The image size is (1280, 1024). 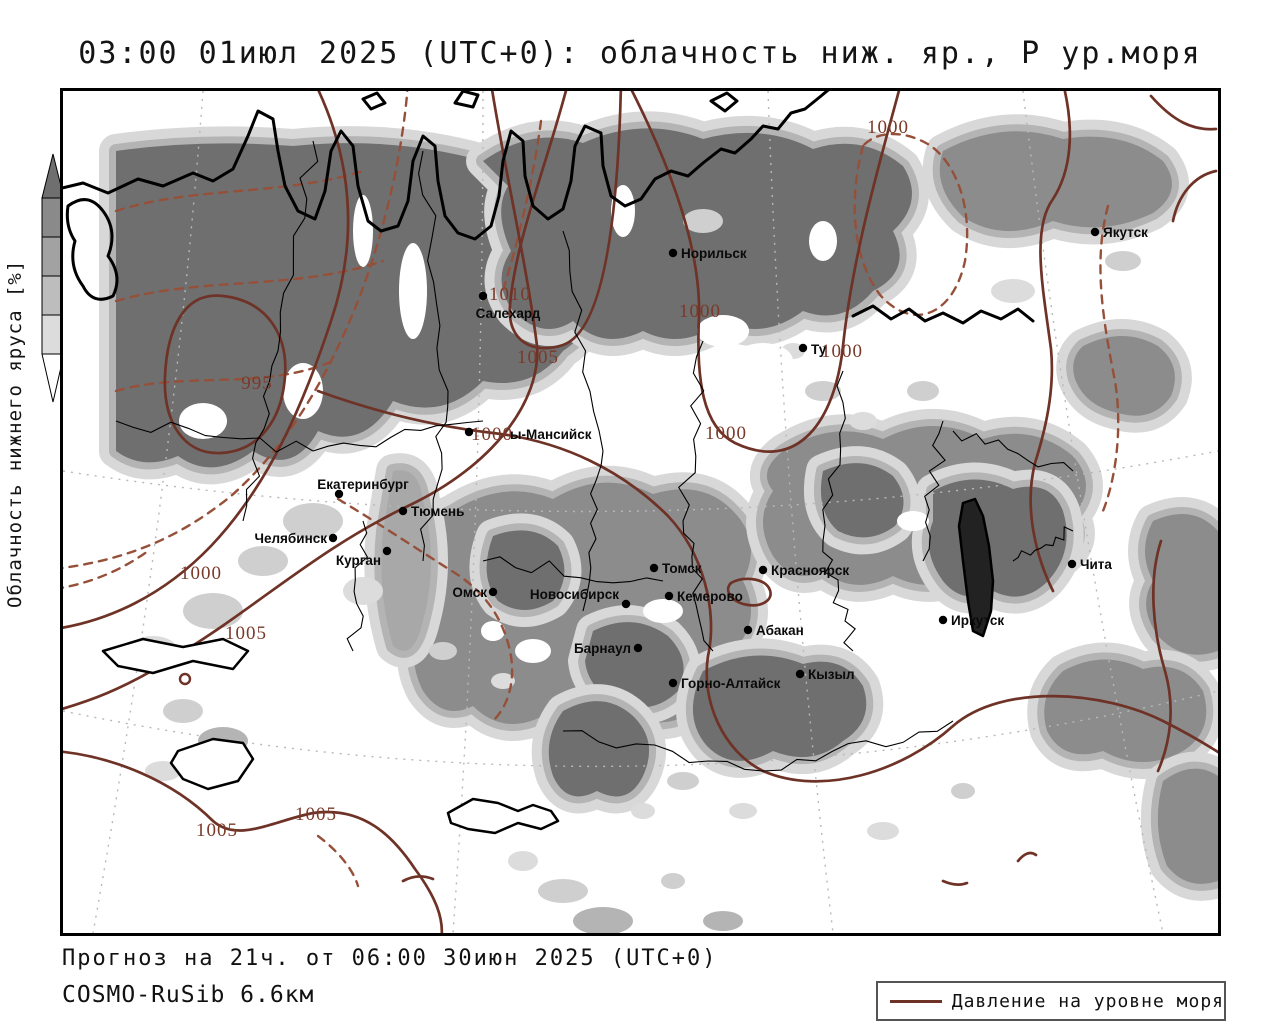 What do you see at coordinates (508, 313) in the screenshot?
I see `city-label: Салехард` at bounding box center [508, 313].